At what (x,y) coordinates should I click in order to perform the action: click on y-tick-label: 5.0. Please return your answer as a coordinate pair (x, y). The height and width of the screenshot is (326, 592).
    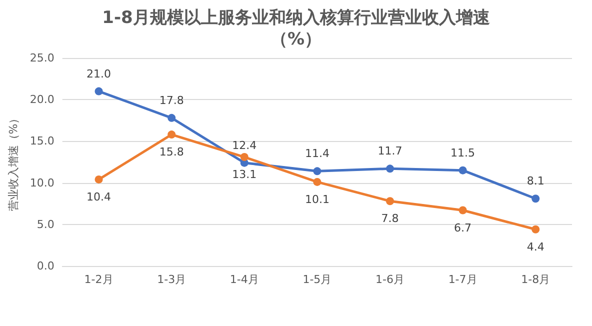
    Looking at the image, I should click on (45, 224).